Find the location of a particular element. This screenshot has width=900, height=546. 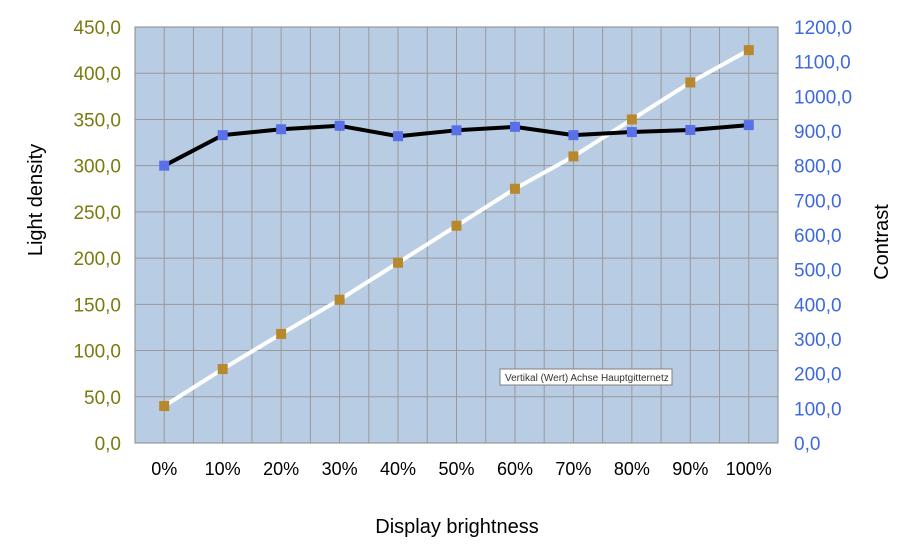

right-tick-label: 1200,0 is located at coordinates (823, 28).